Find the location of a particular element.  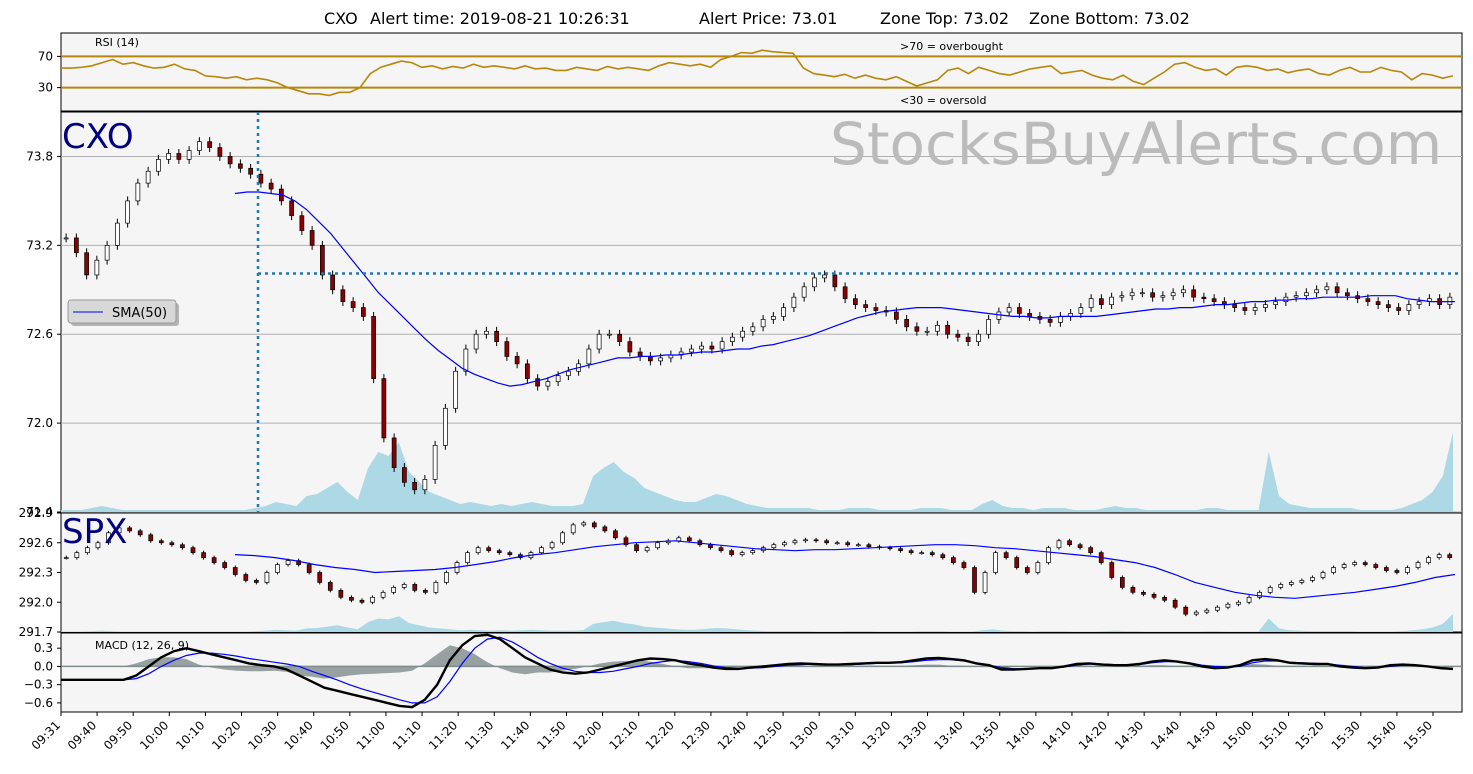

macd-tick-label: 0.0 is located at coordinates (43, 666).